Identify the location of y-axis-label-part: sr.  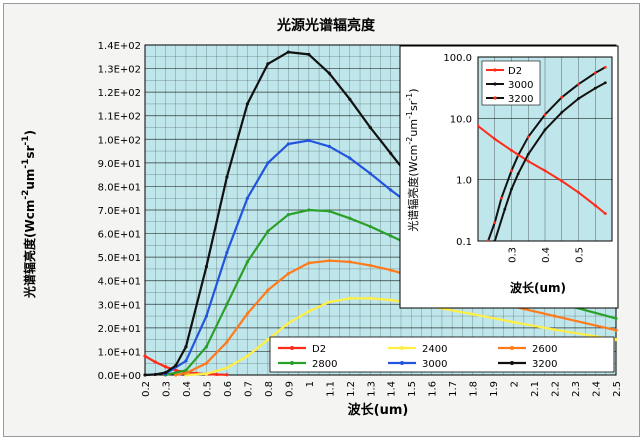
(30, 151).